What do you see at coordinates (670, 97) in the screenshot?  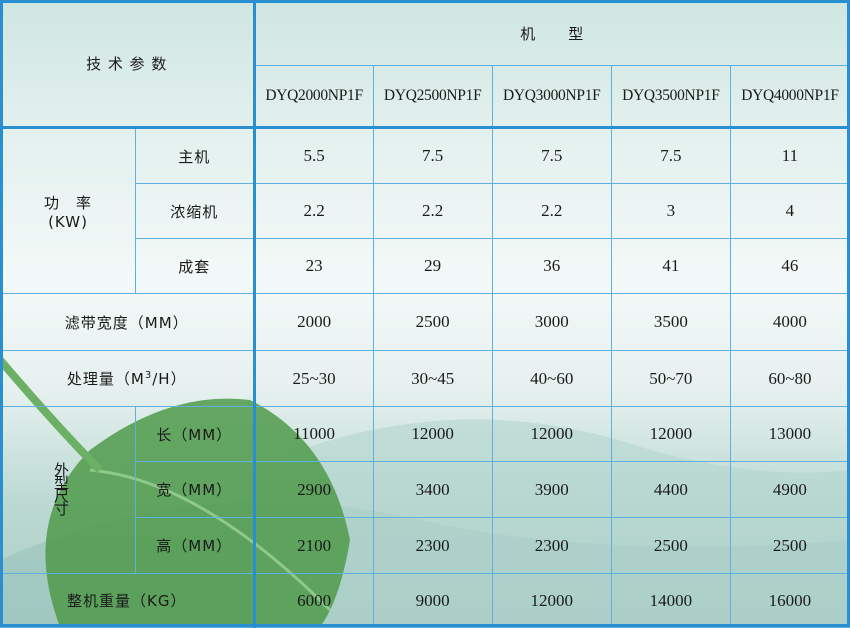 I see `model-name: DYQ3500NP1F` at bounding box center [670, 97].